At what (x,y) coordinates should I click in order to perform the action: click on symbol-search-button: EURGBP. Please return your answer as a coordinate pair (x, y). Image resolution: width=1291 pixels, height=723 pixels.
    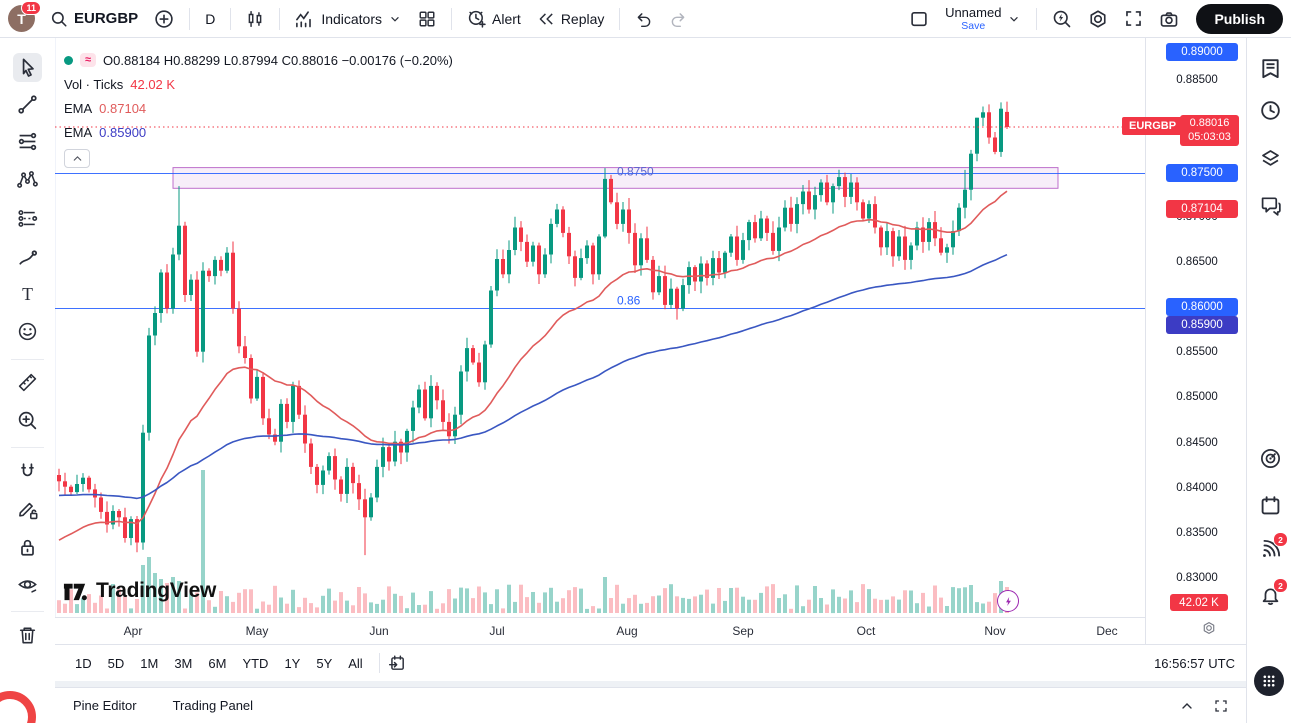
    Looking at the image, I should click on (94, 19).